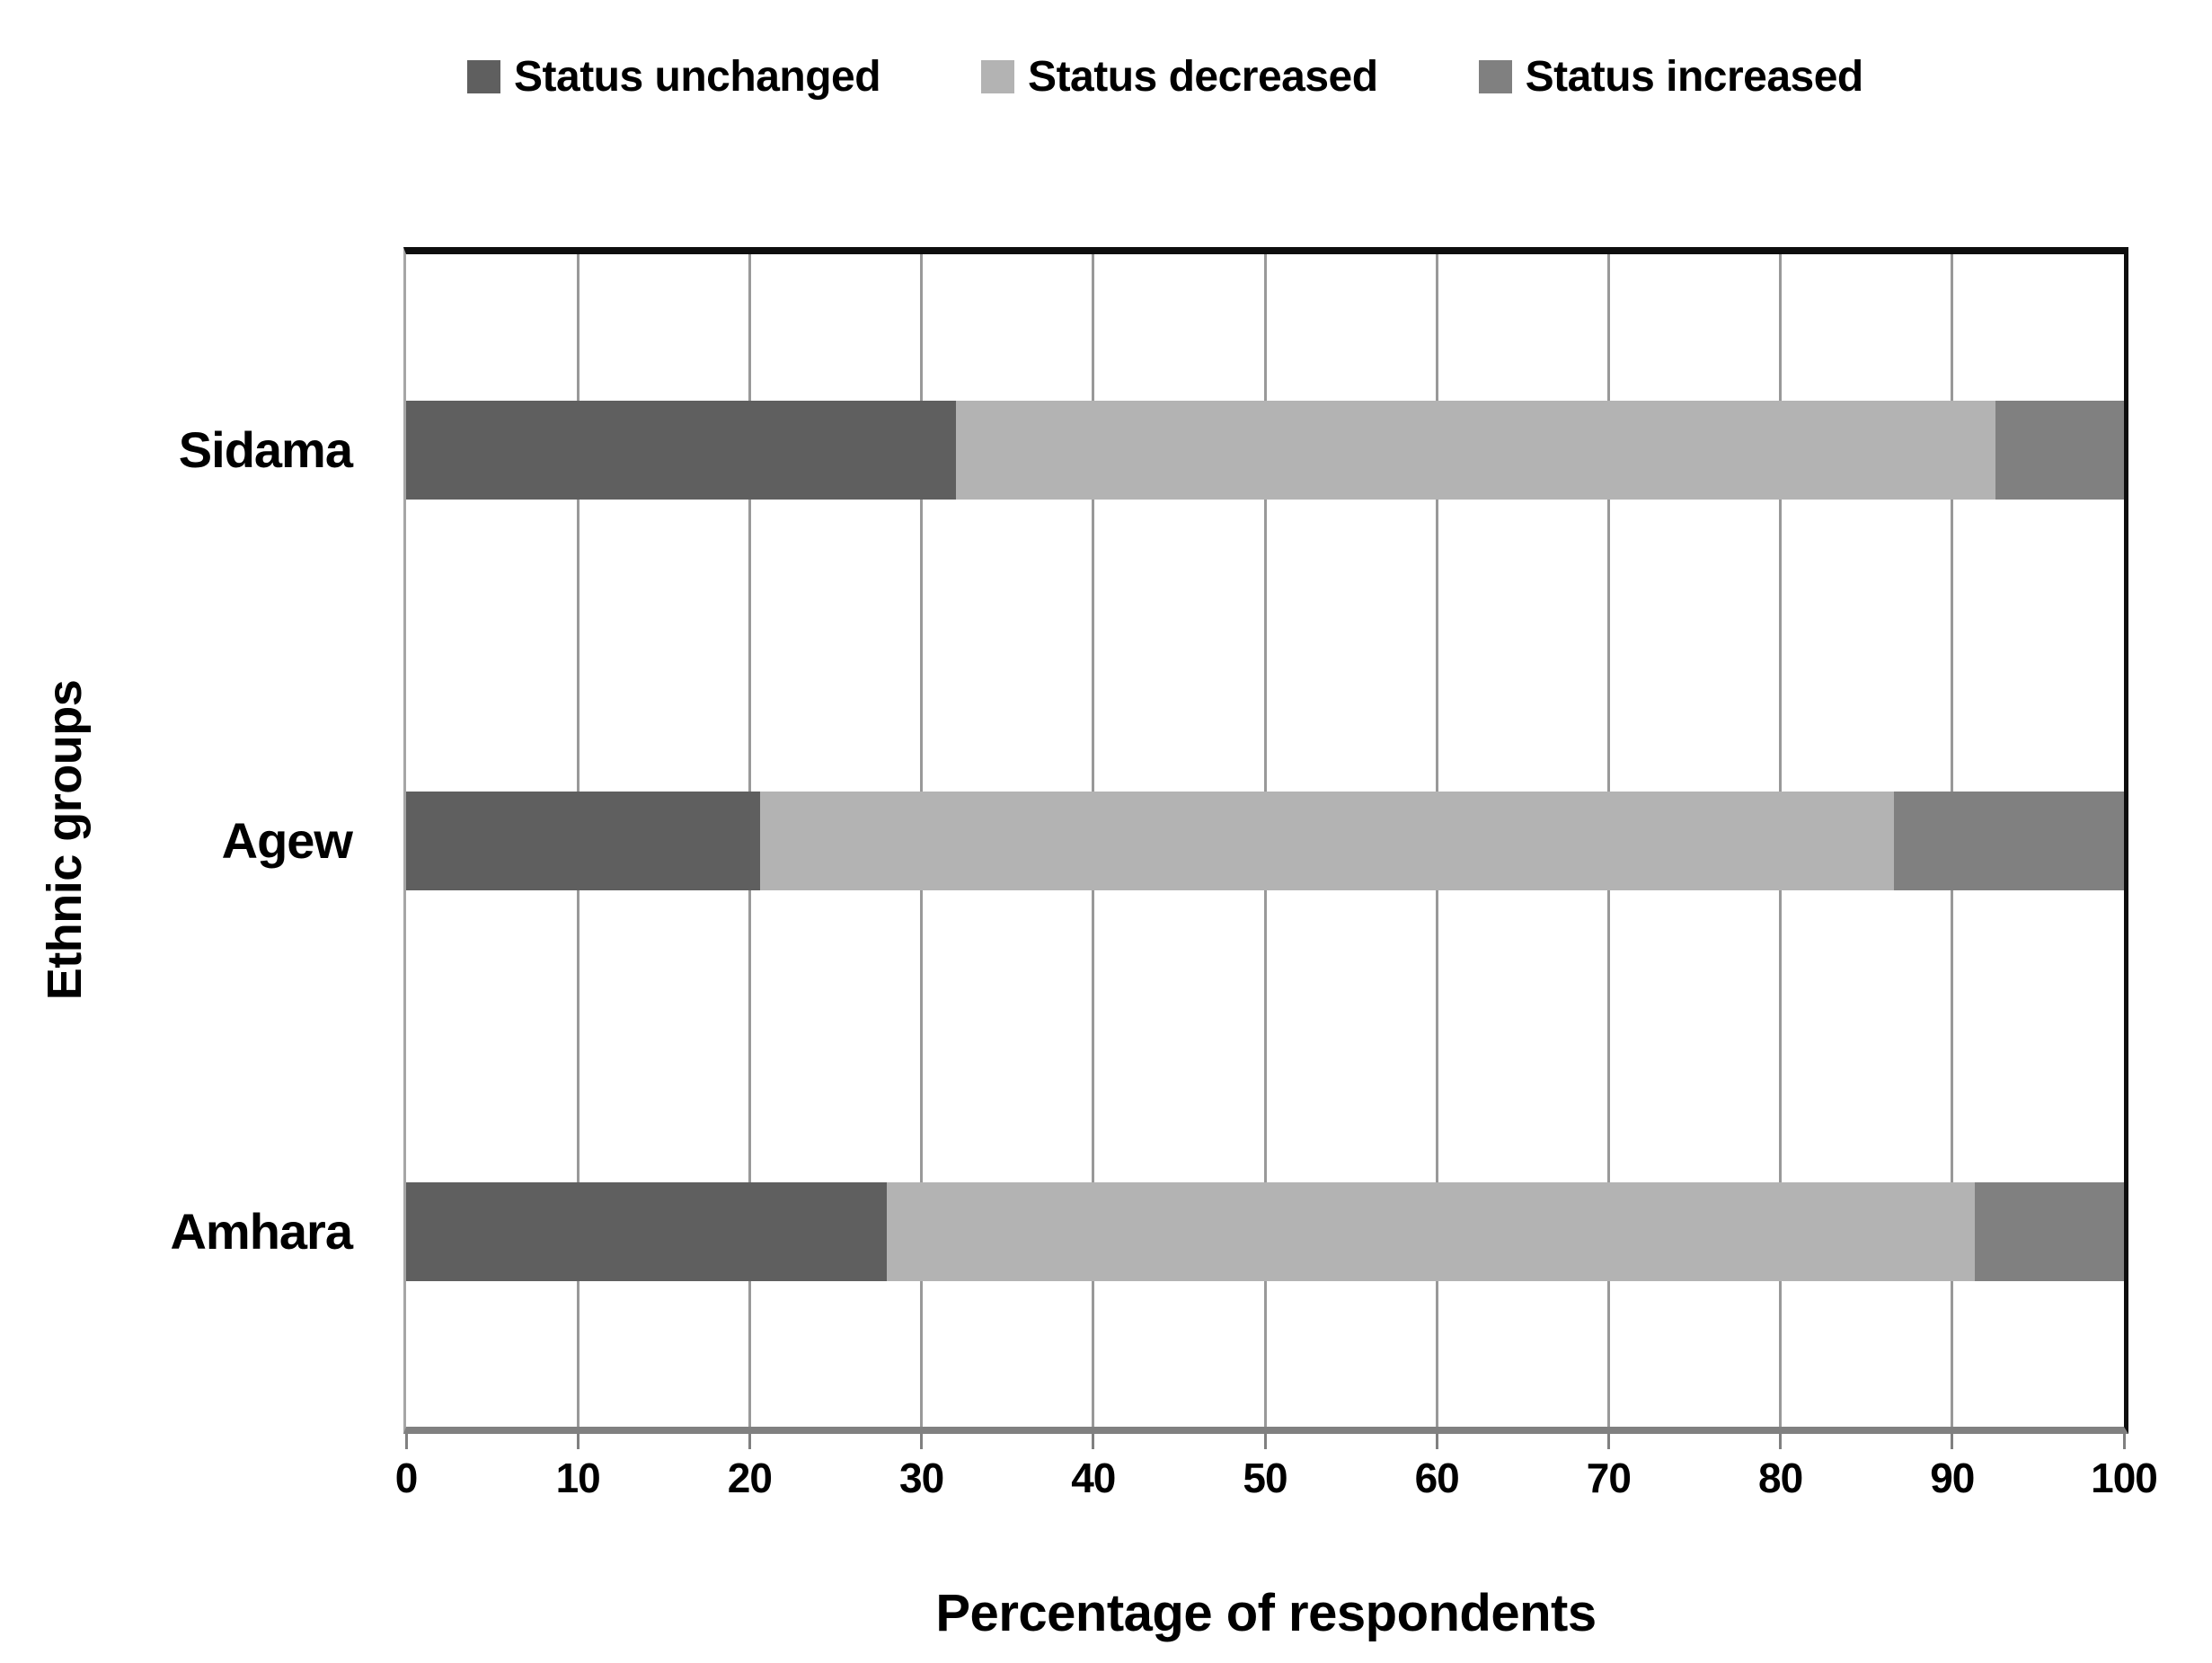  Describe the element at coordinates (1093, 1478) in the screenshot. I see `tick-label: 40` at that location.